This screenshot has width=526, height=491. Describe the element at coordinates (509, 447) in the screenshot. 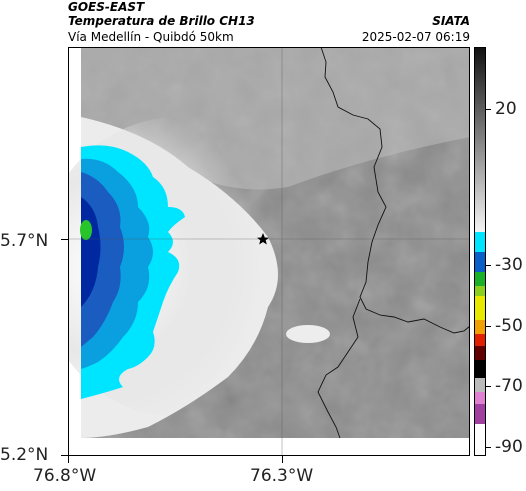

I see `cb-label-5: -90` at that location.